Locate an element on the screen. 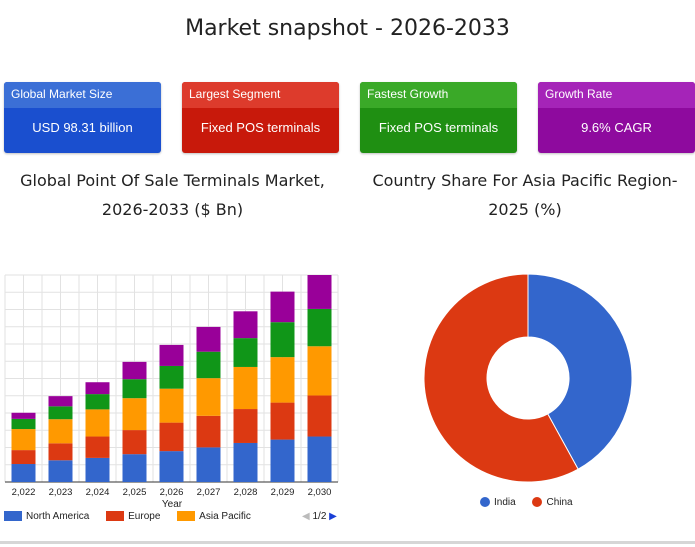 This screenshot has height=547, width=695. card-market-size: Global Market Size USD 98.31 billion is located at coordinates (82, 117).